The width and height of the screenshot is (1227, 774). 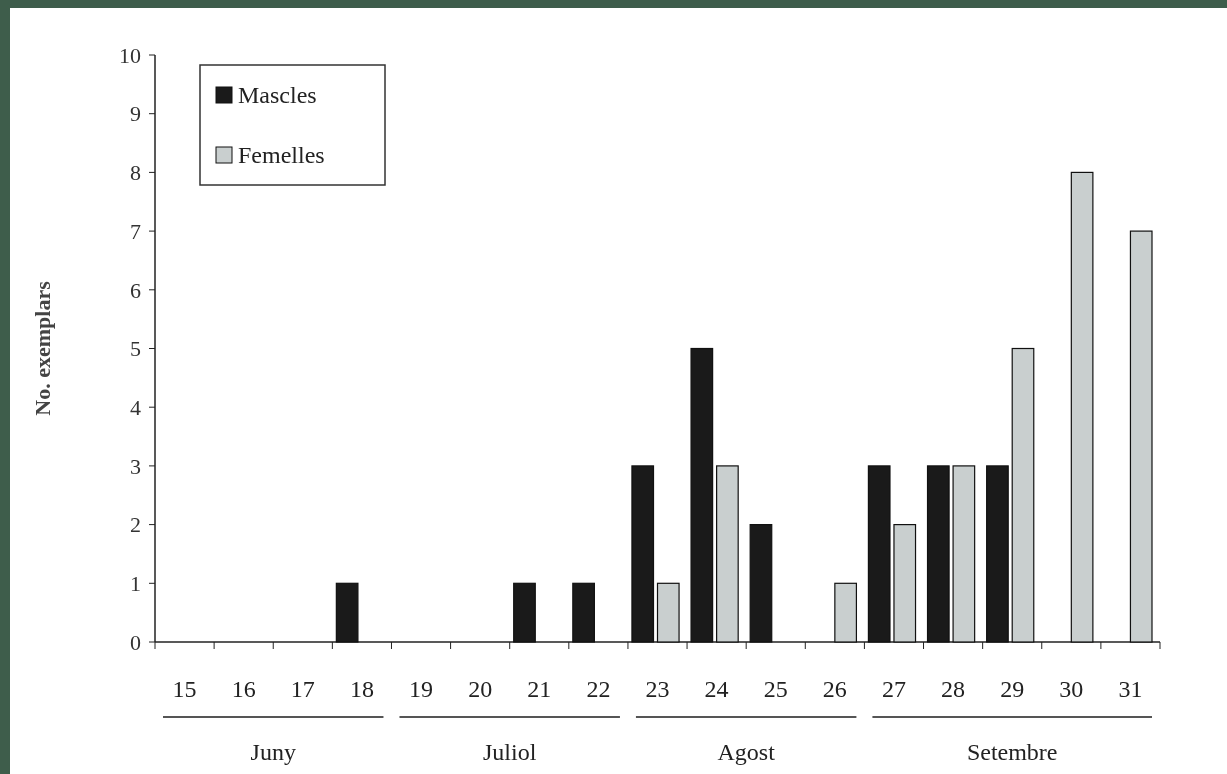 I want to click on y-tick-label: 3, so click(x=135, y=466).